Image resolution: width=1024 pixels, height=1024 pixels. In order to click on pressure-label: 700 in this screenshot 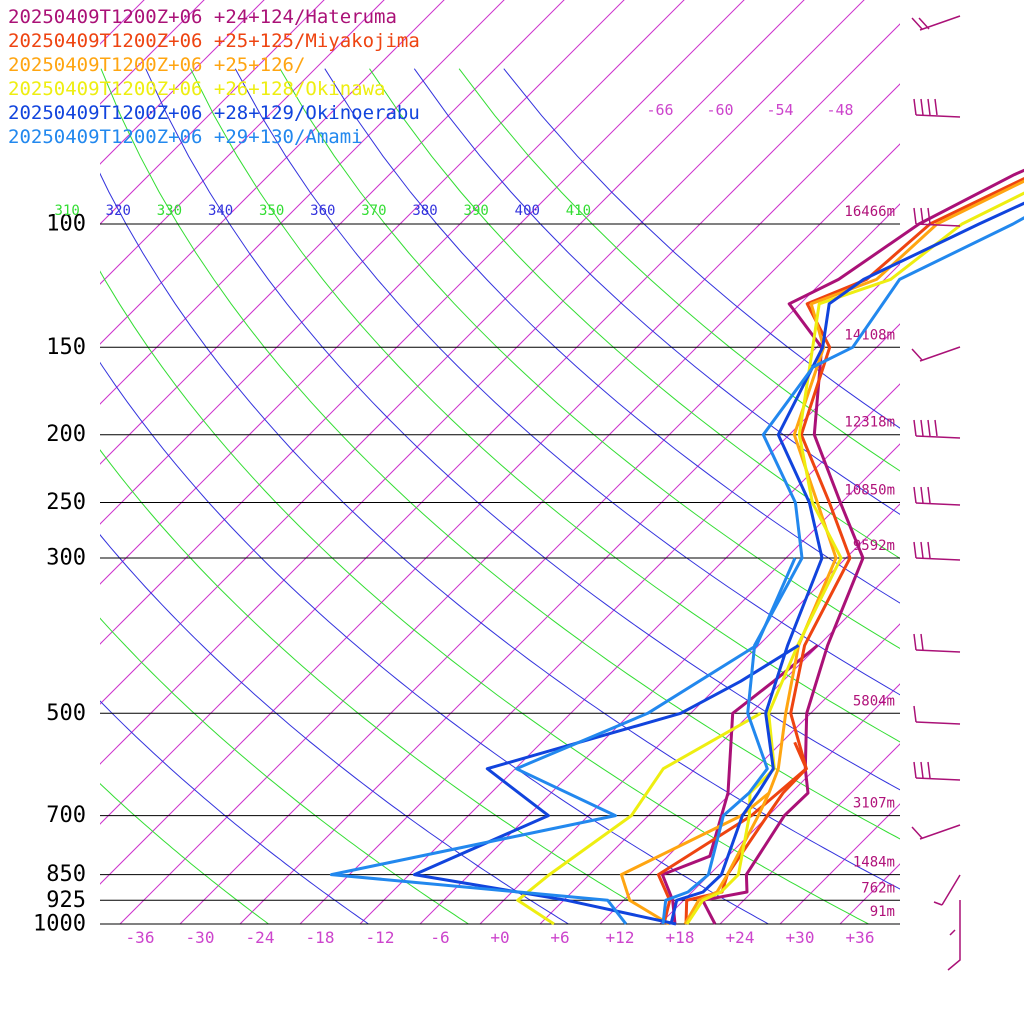, I will do `click(66, 815)`.